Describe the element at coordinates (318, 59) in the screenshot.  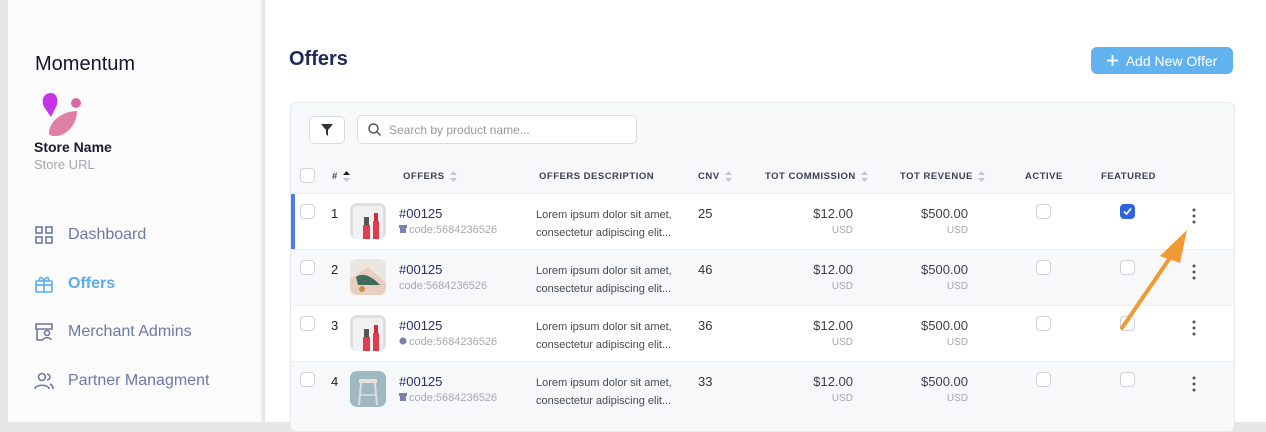
I see `page-title: Offers` at that location.